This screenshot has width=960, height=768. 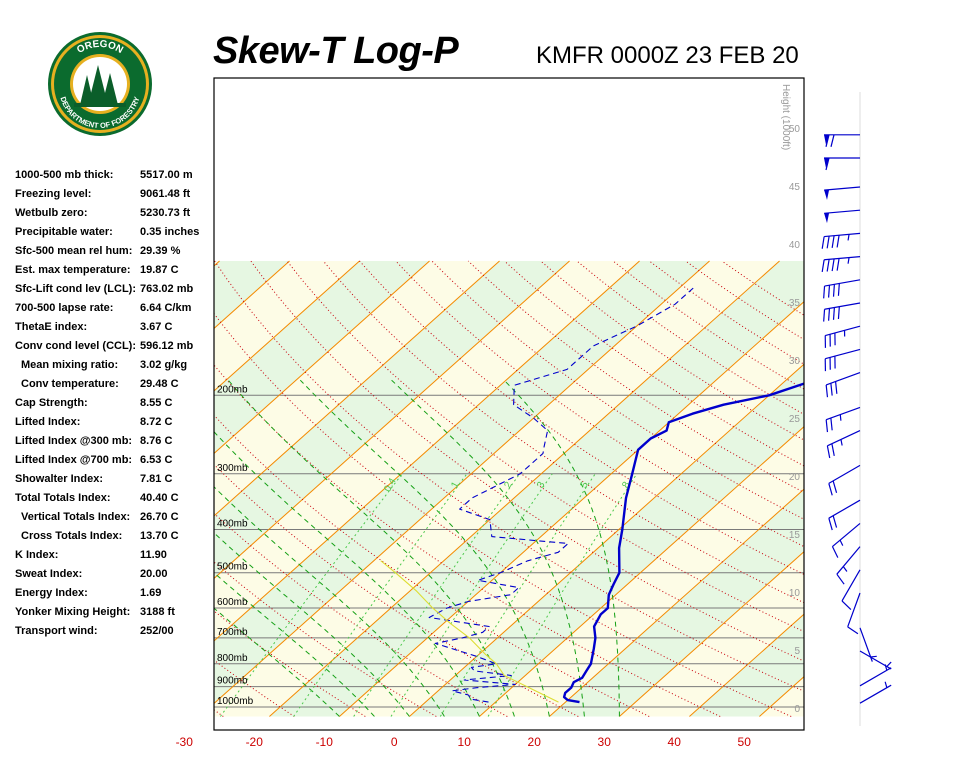 What do you see at coordinates (156, 422) in the screenshot?
I see `index-value: 8.72 C` at bounding box center [156, 422].